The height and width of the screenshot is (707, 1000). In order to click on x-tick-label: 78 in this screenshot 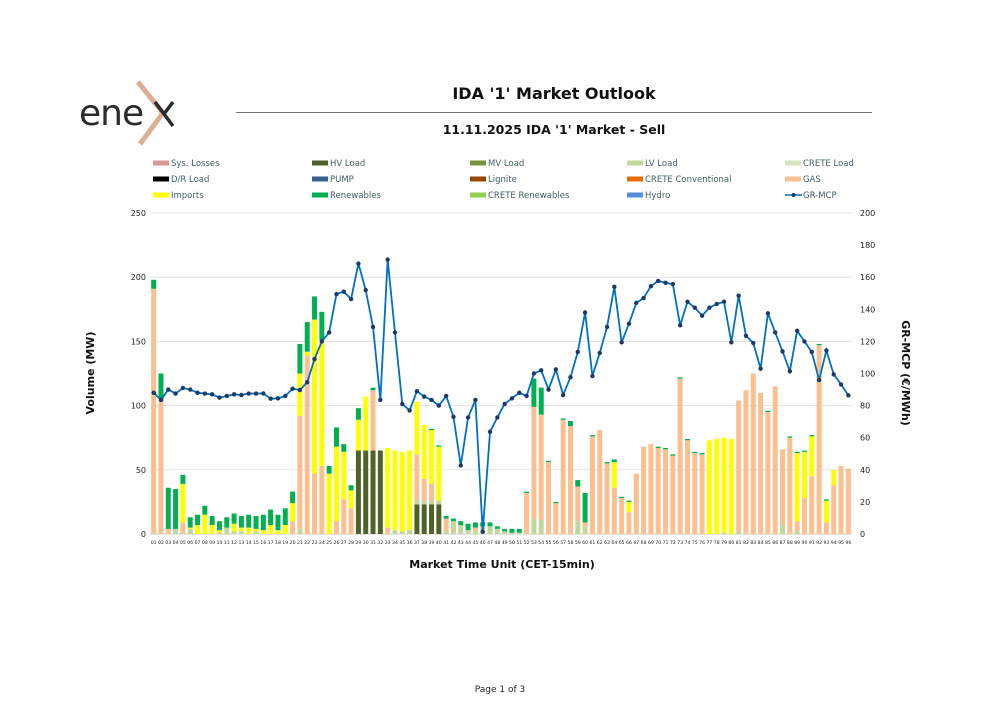, I will do `click(717, 543)`.